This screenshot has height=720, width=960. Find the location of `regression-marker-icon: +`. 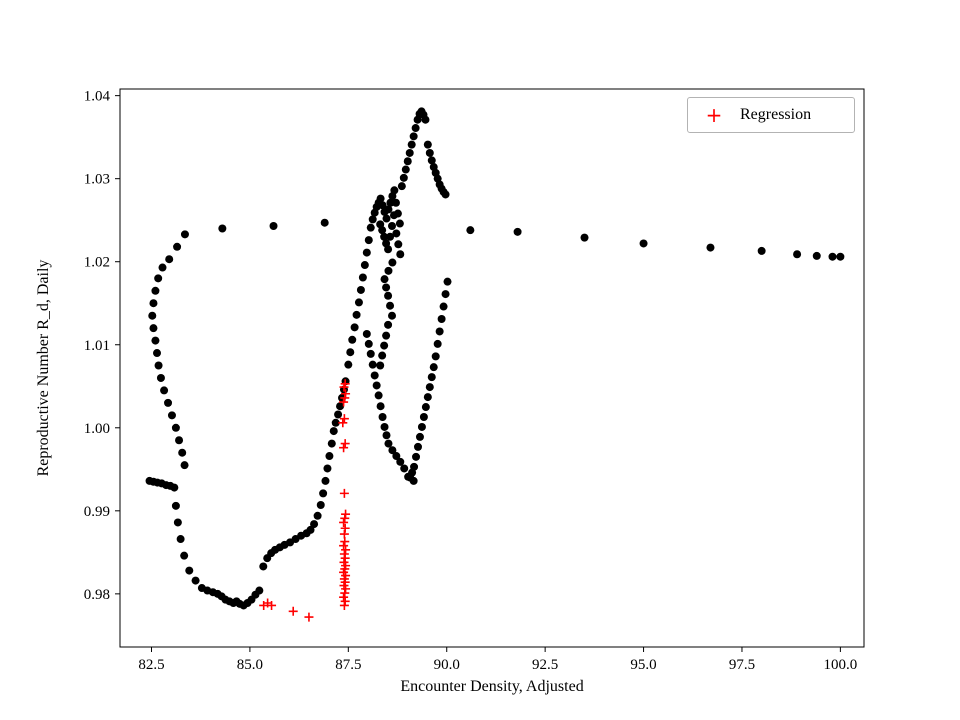

regression-marker-icon: + is located at coordinates (714, 115).